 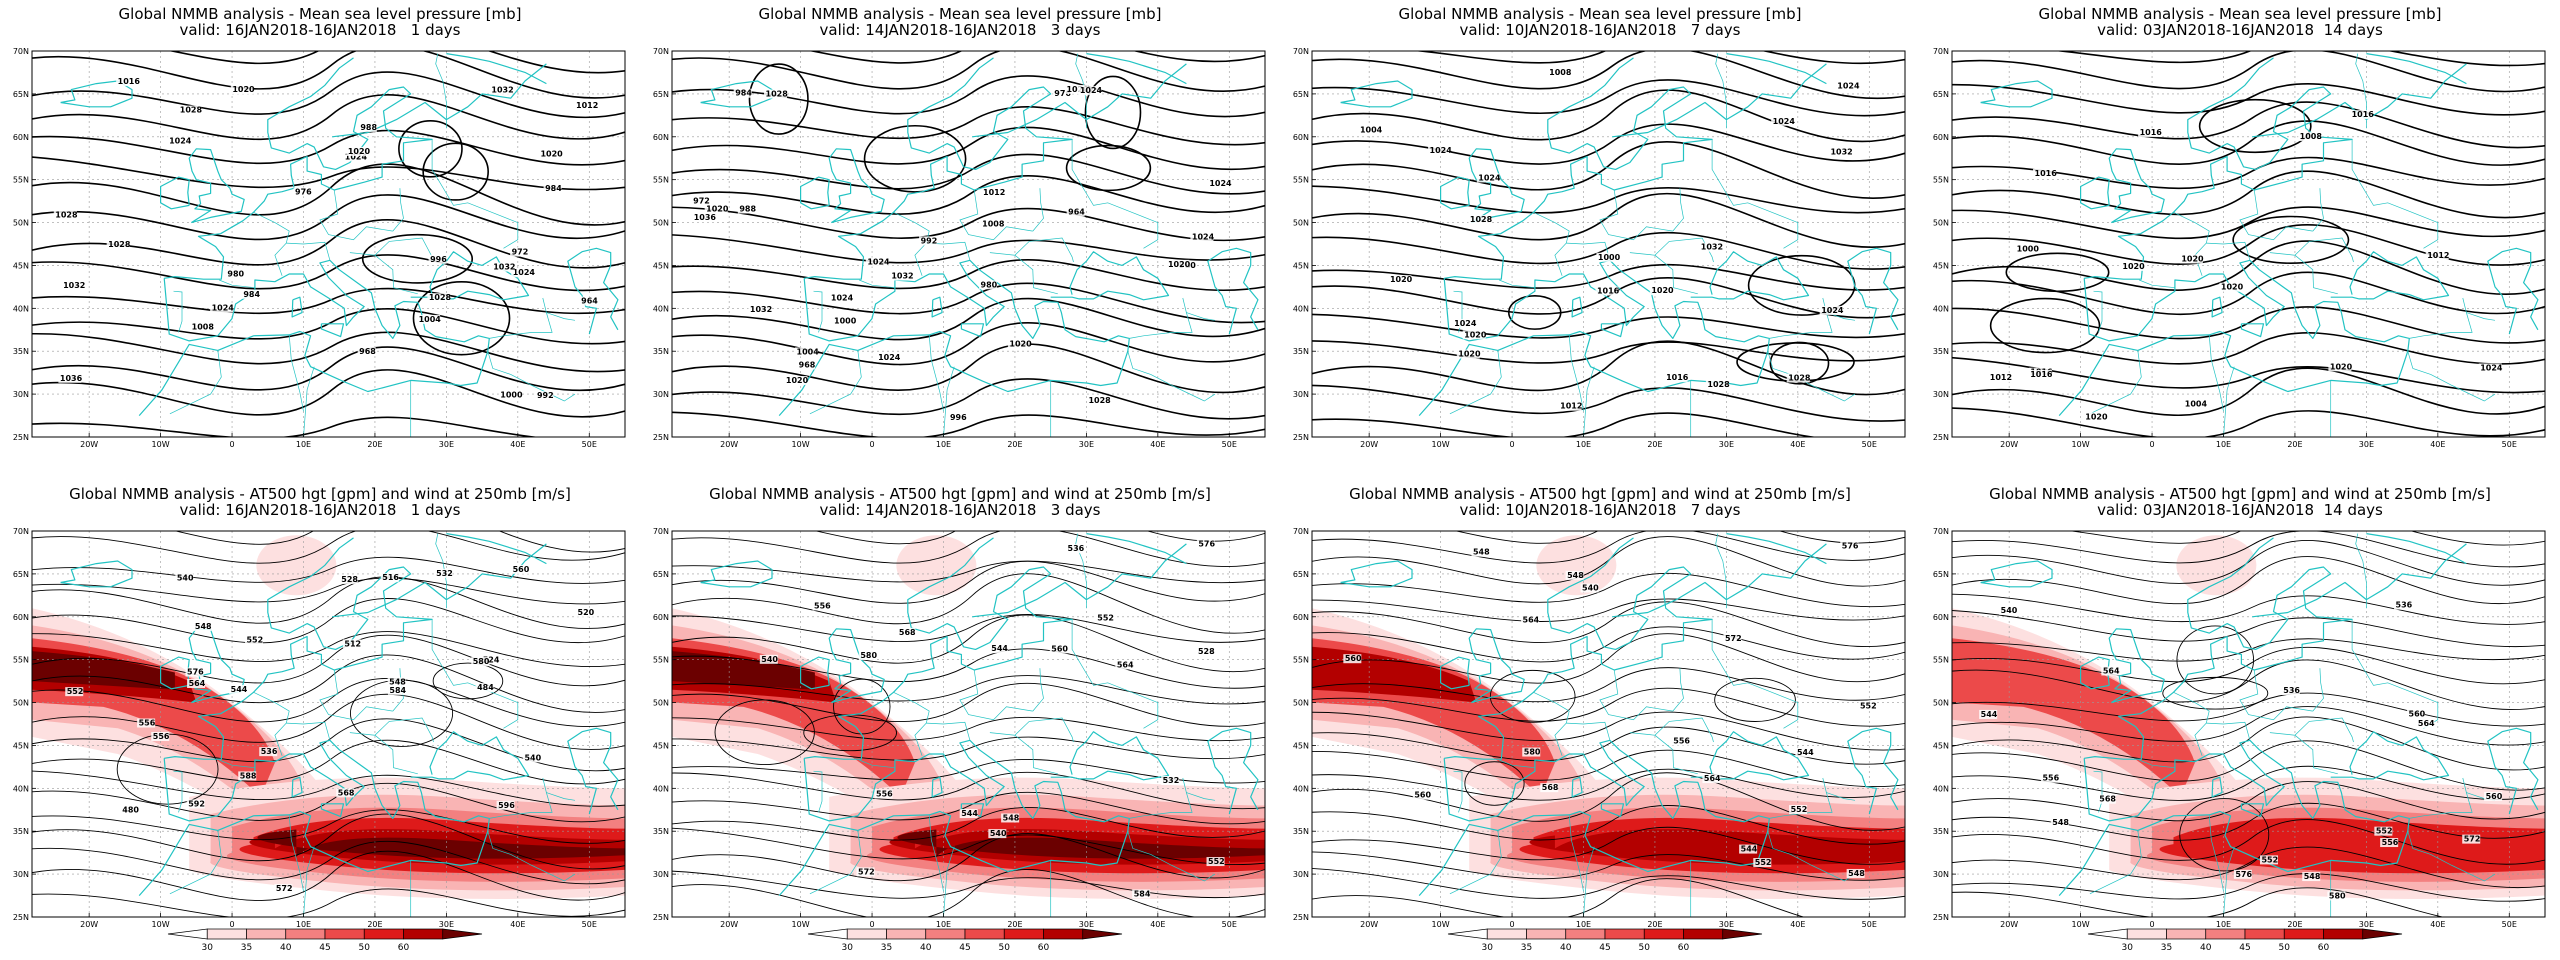 What do you see at coordinates (520, 252) in the screenshot?
I see `contour-label: 972` at bounding box center [520, 252].